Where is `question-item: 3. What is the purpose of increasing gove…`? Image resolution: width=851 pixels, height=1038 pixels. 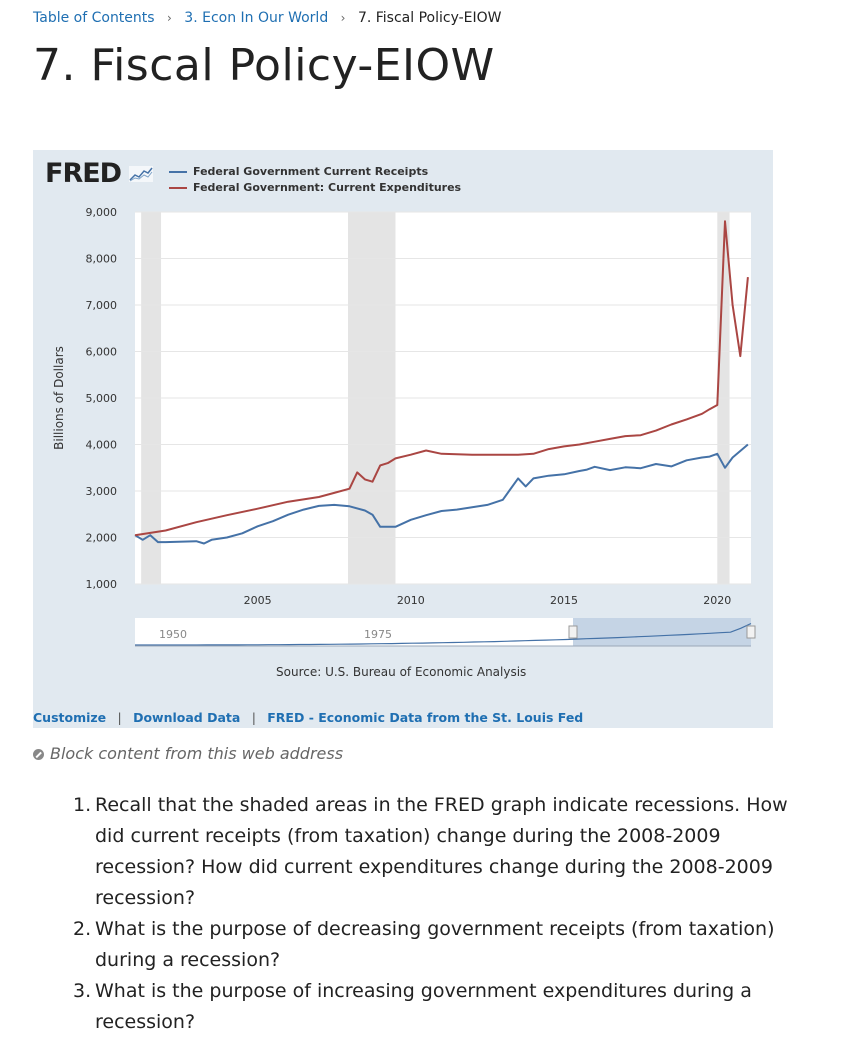
question-item: 3. What is the purpose of increasing gove… is located at coordinates (434, 1007).